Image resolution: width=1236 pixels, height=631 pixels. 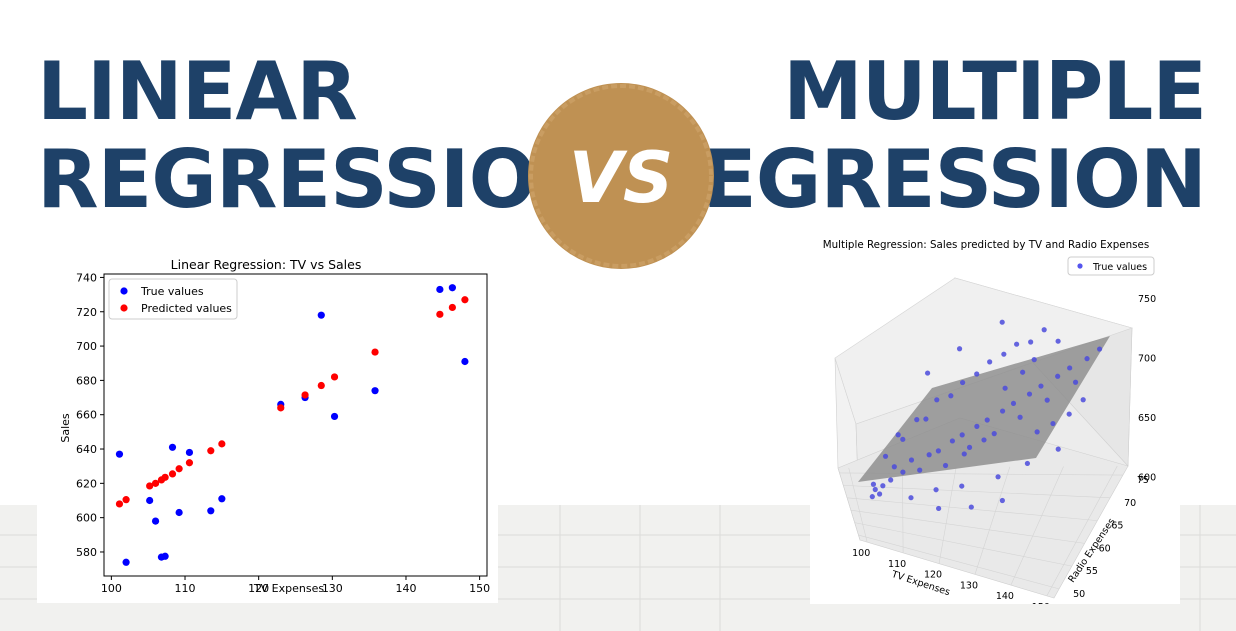 What do you see at coordinates (1143, 480) in the screenshot?
I see `y3d-tick-label: 75` at bounding box center [1143, 480].